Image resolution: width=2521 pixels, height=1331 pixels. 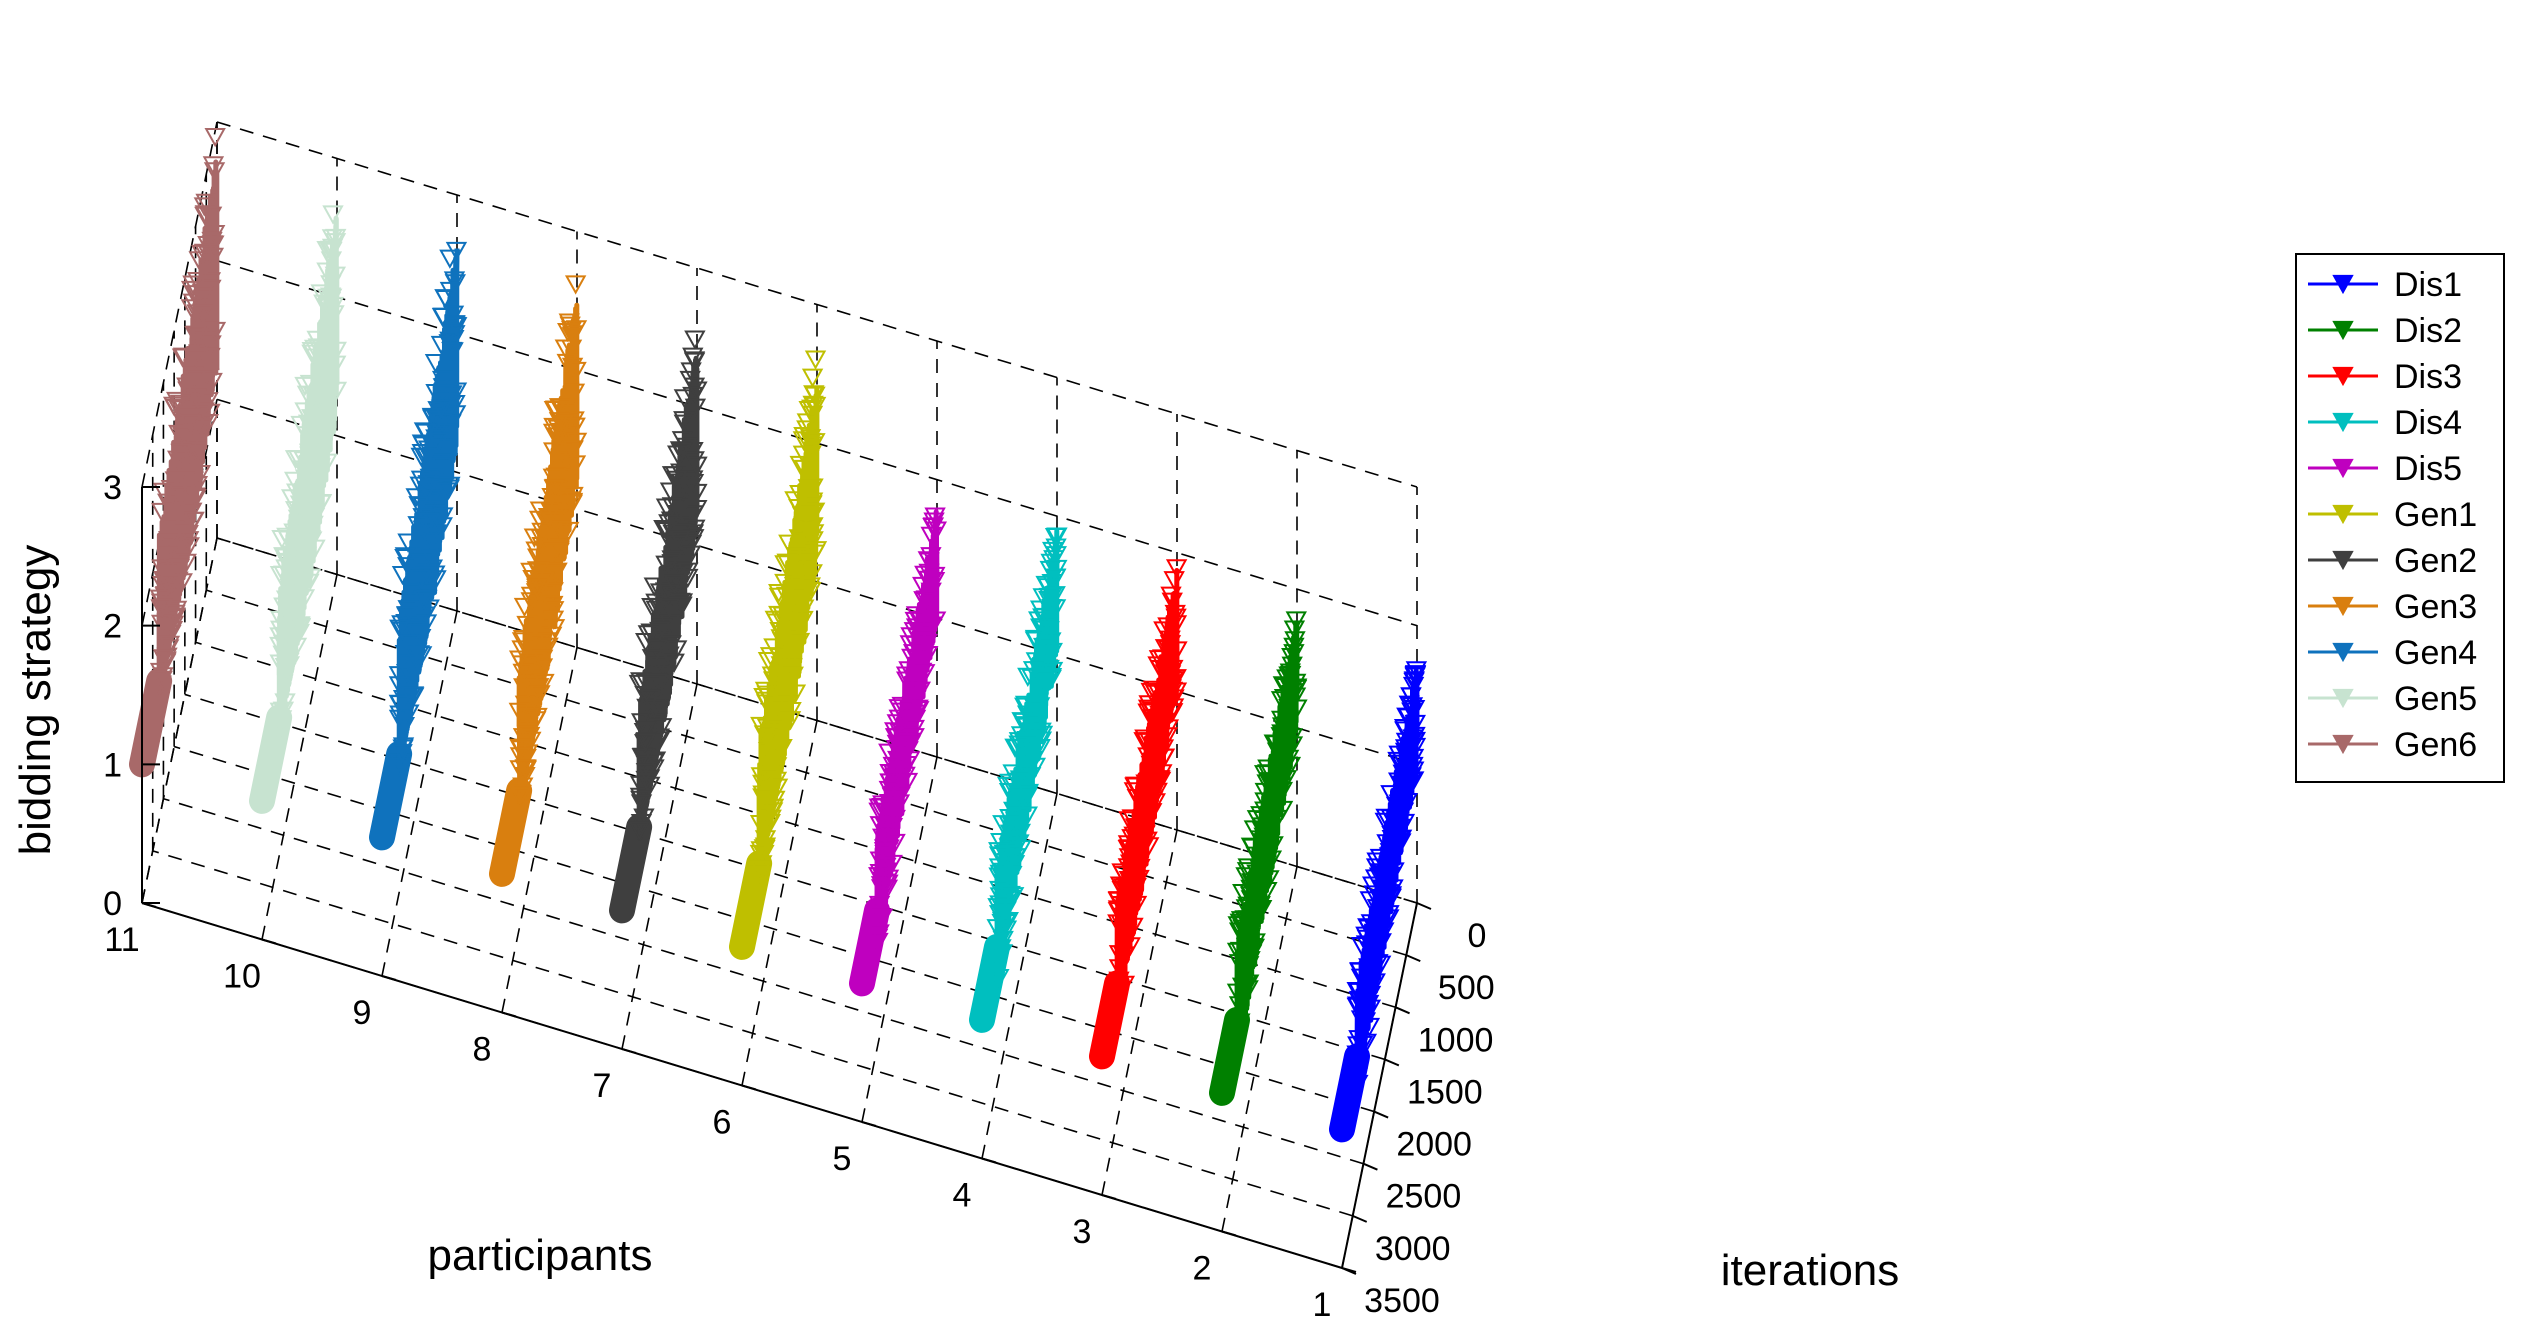 What do you see at coordinates (1138, 814) in the screenshot?
I see `series-dis3` at bounding box center [1138, 814].